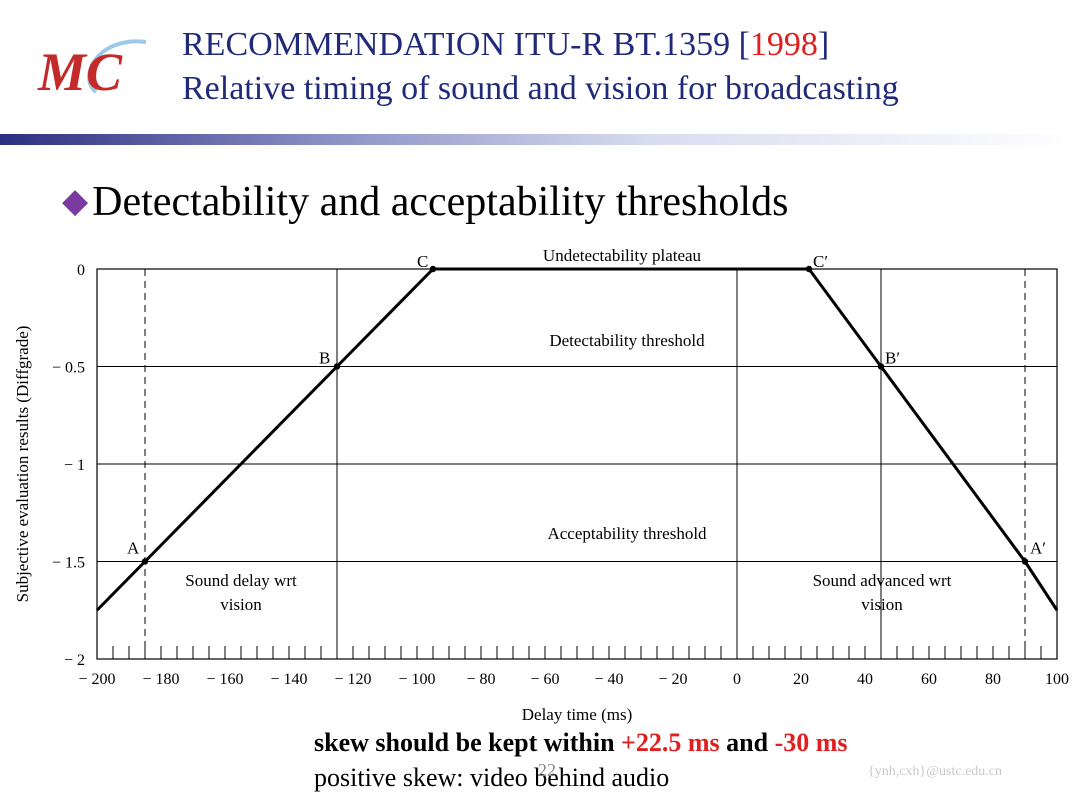  Describe the element at coordinates (544, 679) in the screenshot. I see `x-tick-label: − 60` at that location.